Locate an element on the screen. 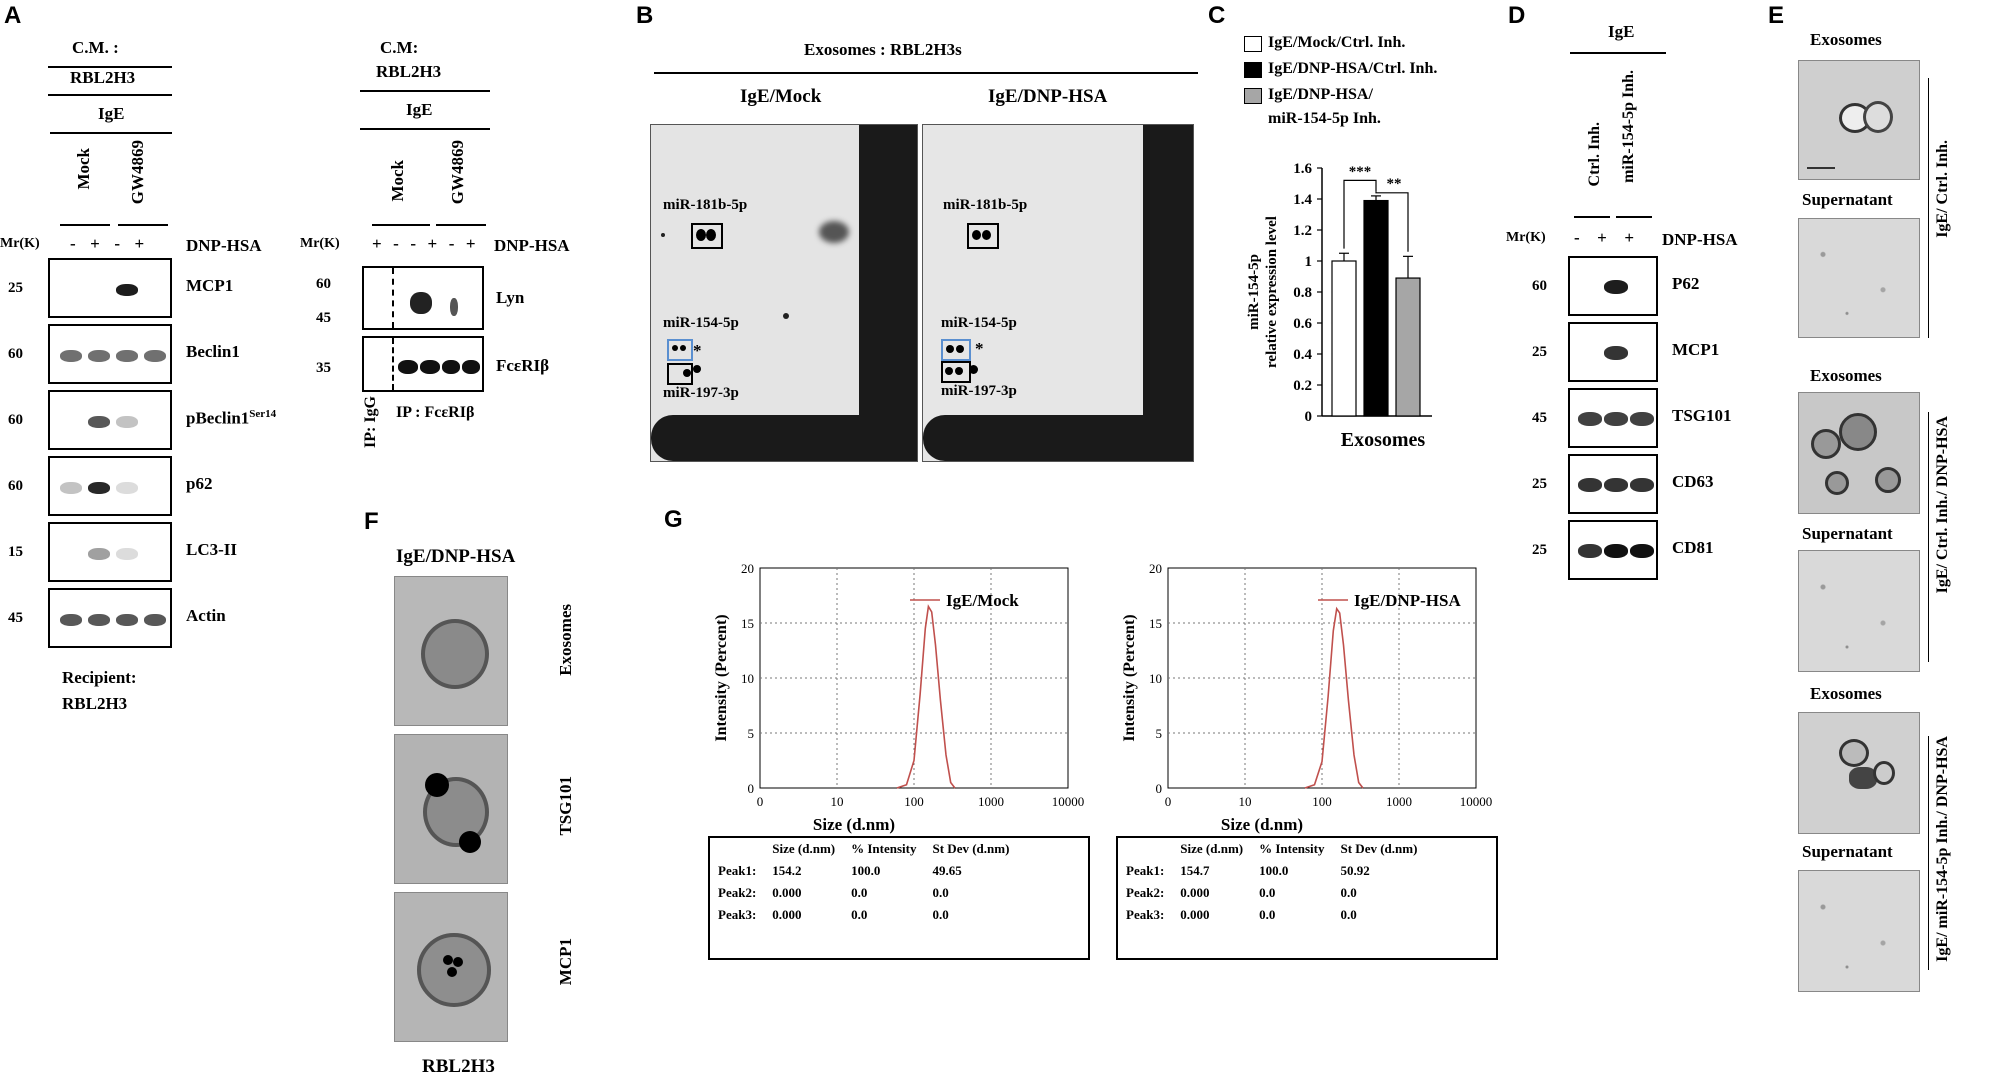 The width and height of the screenshot is (1992, 1085). em-f-row-exosomes: Exosomes is located at coordinates (565, 640).